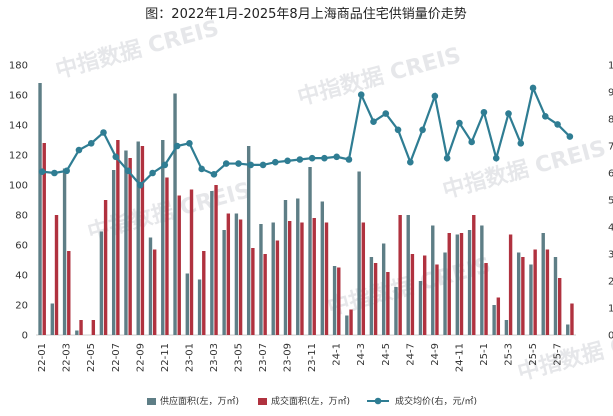 Image resolution: width=613 pixels, height=416 pixels. Describe the element at coordinates (610, 93) in the screenshot. I see `y-right-tick-label: 90000` at that location.